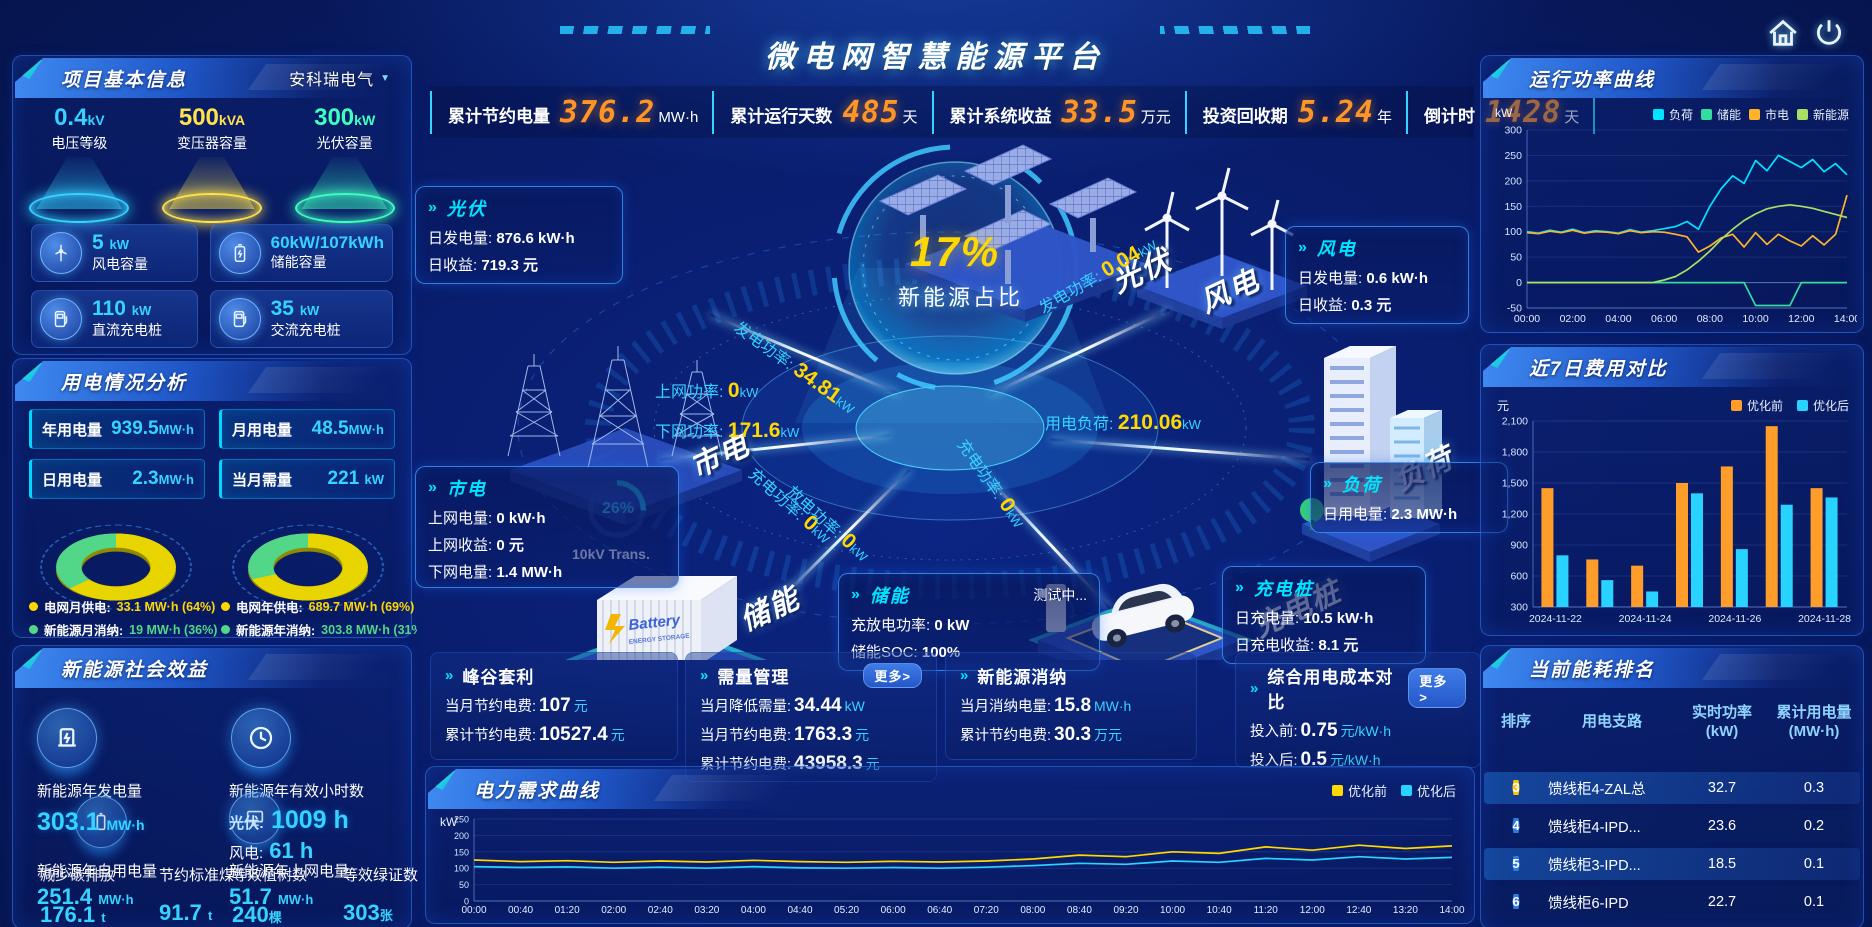 The image size is (1872, 927). Describe the element at coordinates (666, 618) in the screenshot. I see `storage-asset: Battery ENERGY STORAGE` at that location.